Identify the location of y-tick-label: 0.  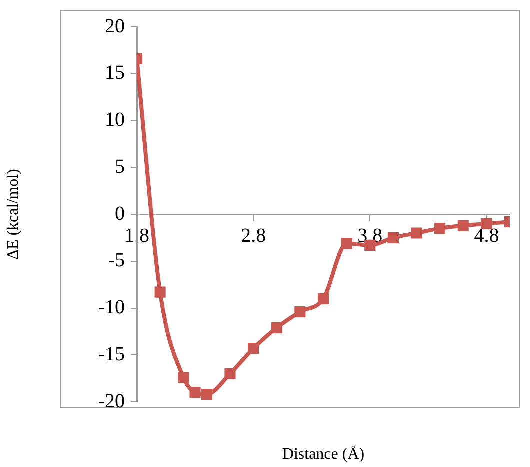
(120, 213).